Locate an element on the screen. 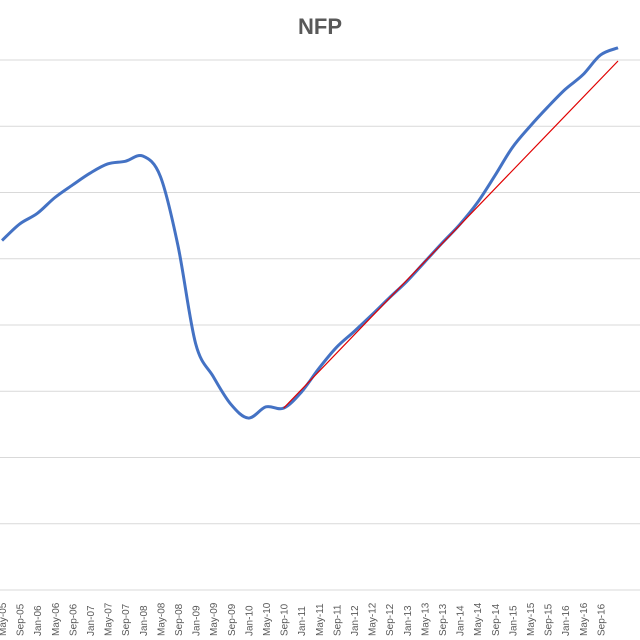 The image size is (640, 640). x-tick-label: Jan-12 is located at coordinates (355, 620).